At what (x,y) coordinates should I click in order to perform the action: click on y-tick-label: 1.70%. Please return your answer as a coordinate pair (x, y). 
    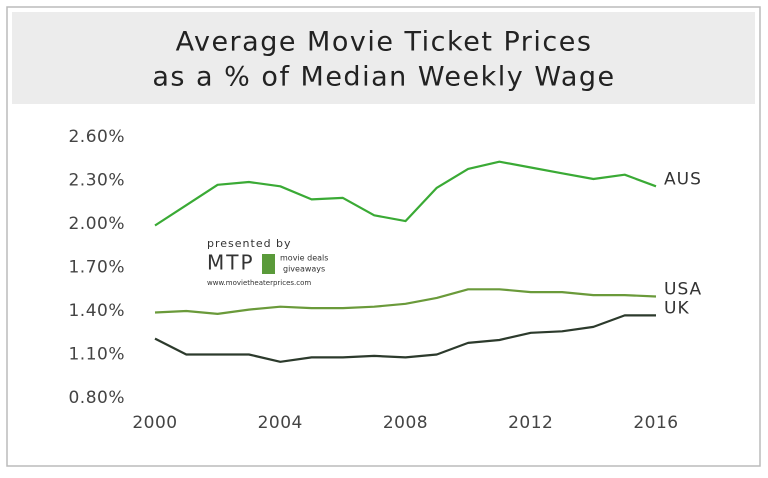
    Looking at the image, I should click on (96, 268).